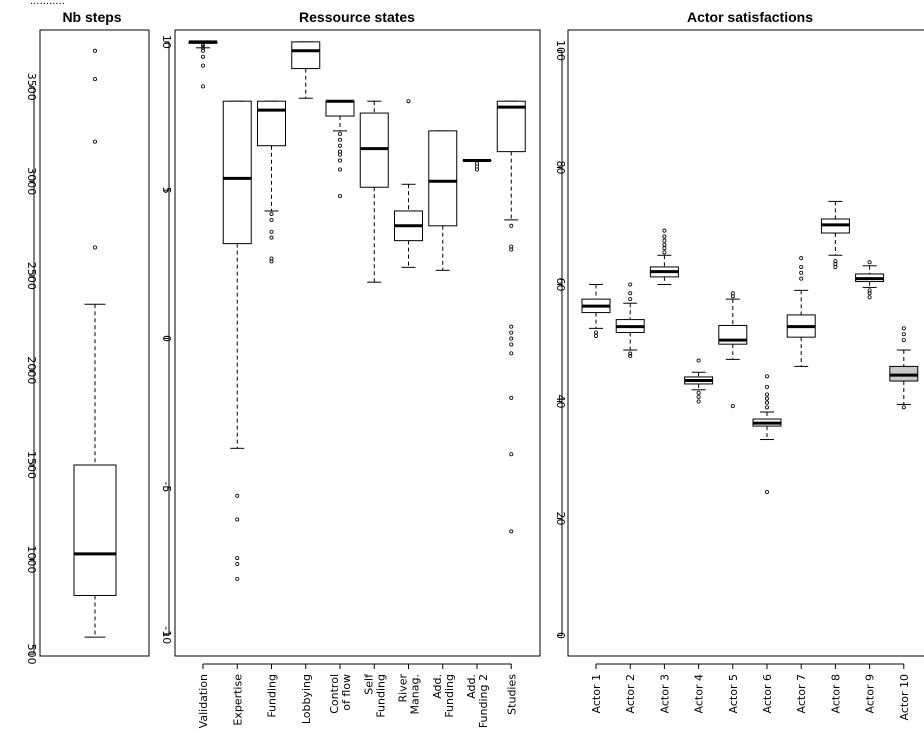 The image size is (924, 731). What do you see at coordinates (166, 486) in the screenshot?
I see `y-tick-label: -5` at bounding box center [166, 486].